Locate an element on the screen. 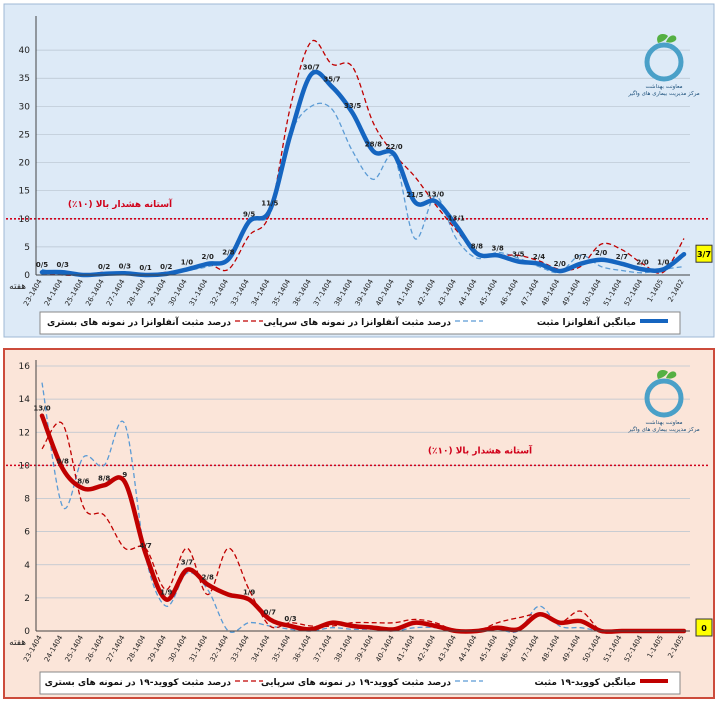 The height and width of the screenshot is (724, 718). covid-legend-box is located at coordinates (360, 683).